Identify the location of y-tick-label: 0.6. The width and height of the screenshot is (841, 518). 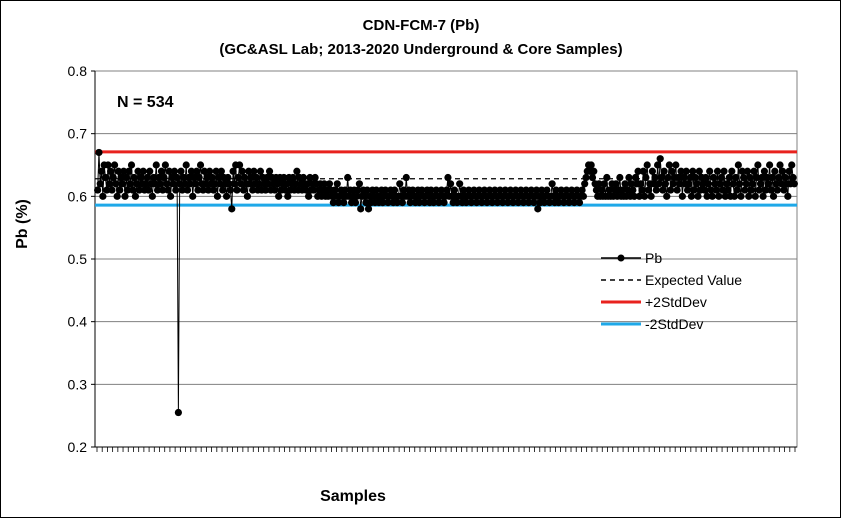
(78, 196).